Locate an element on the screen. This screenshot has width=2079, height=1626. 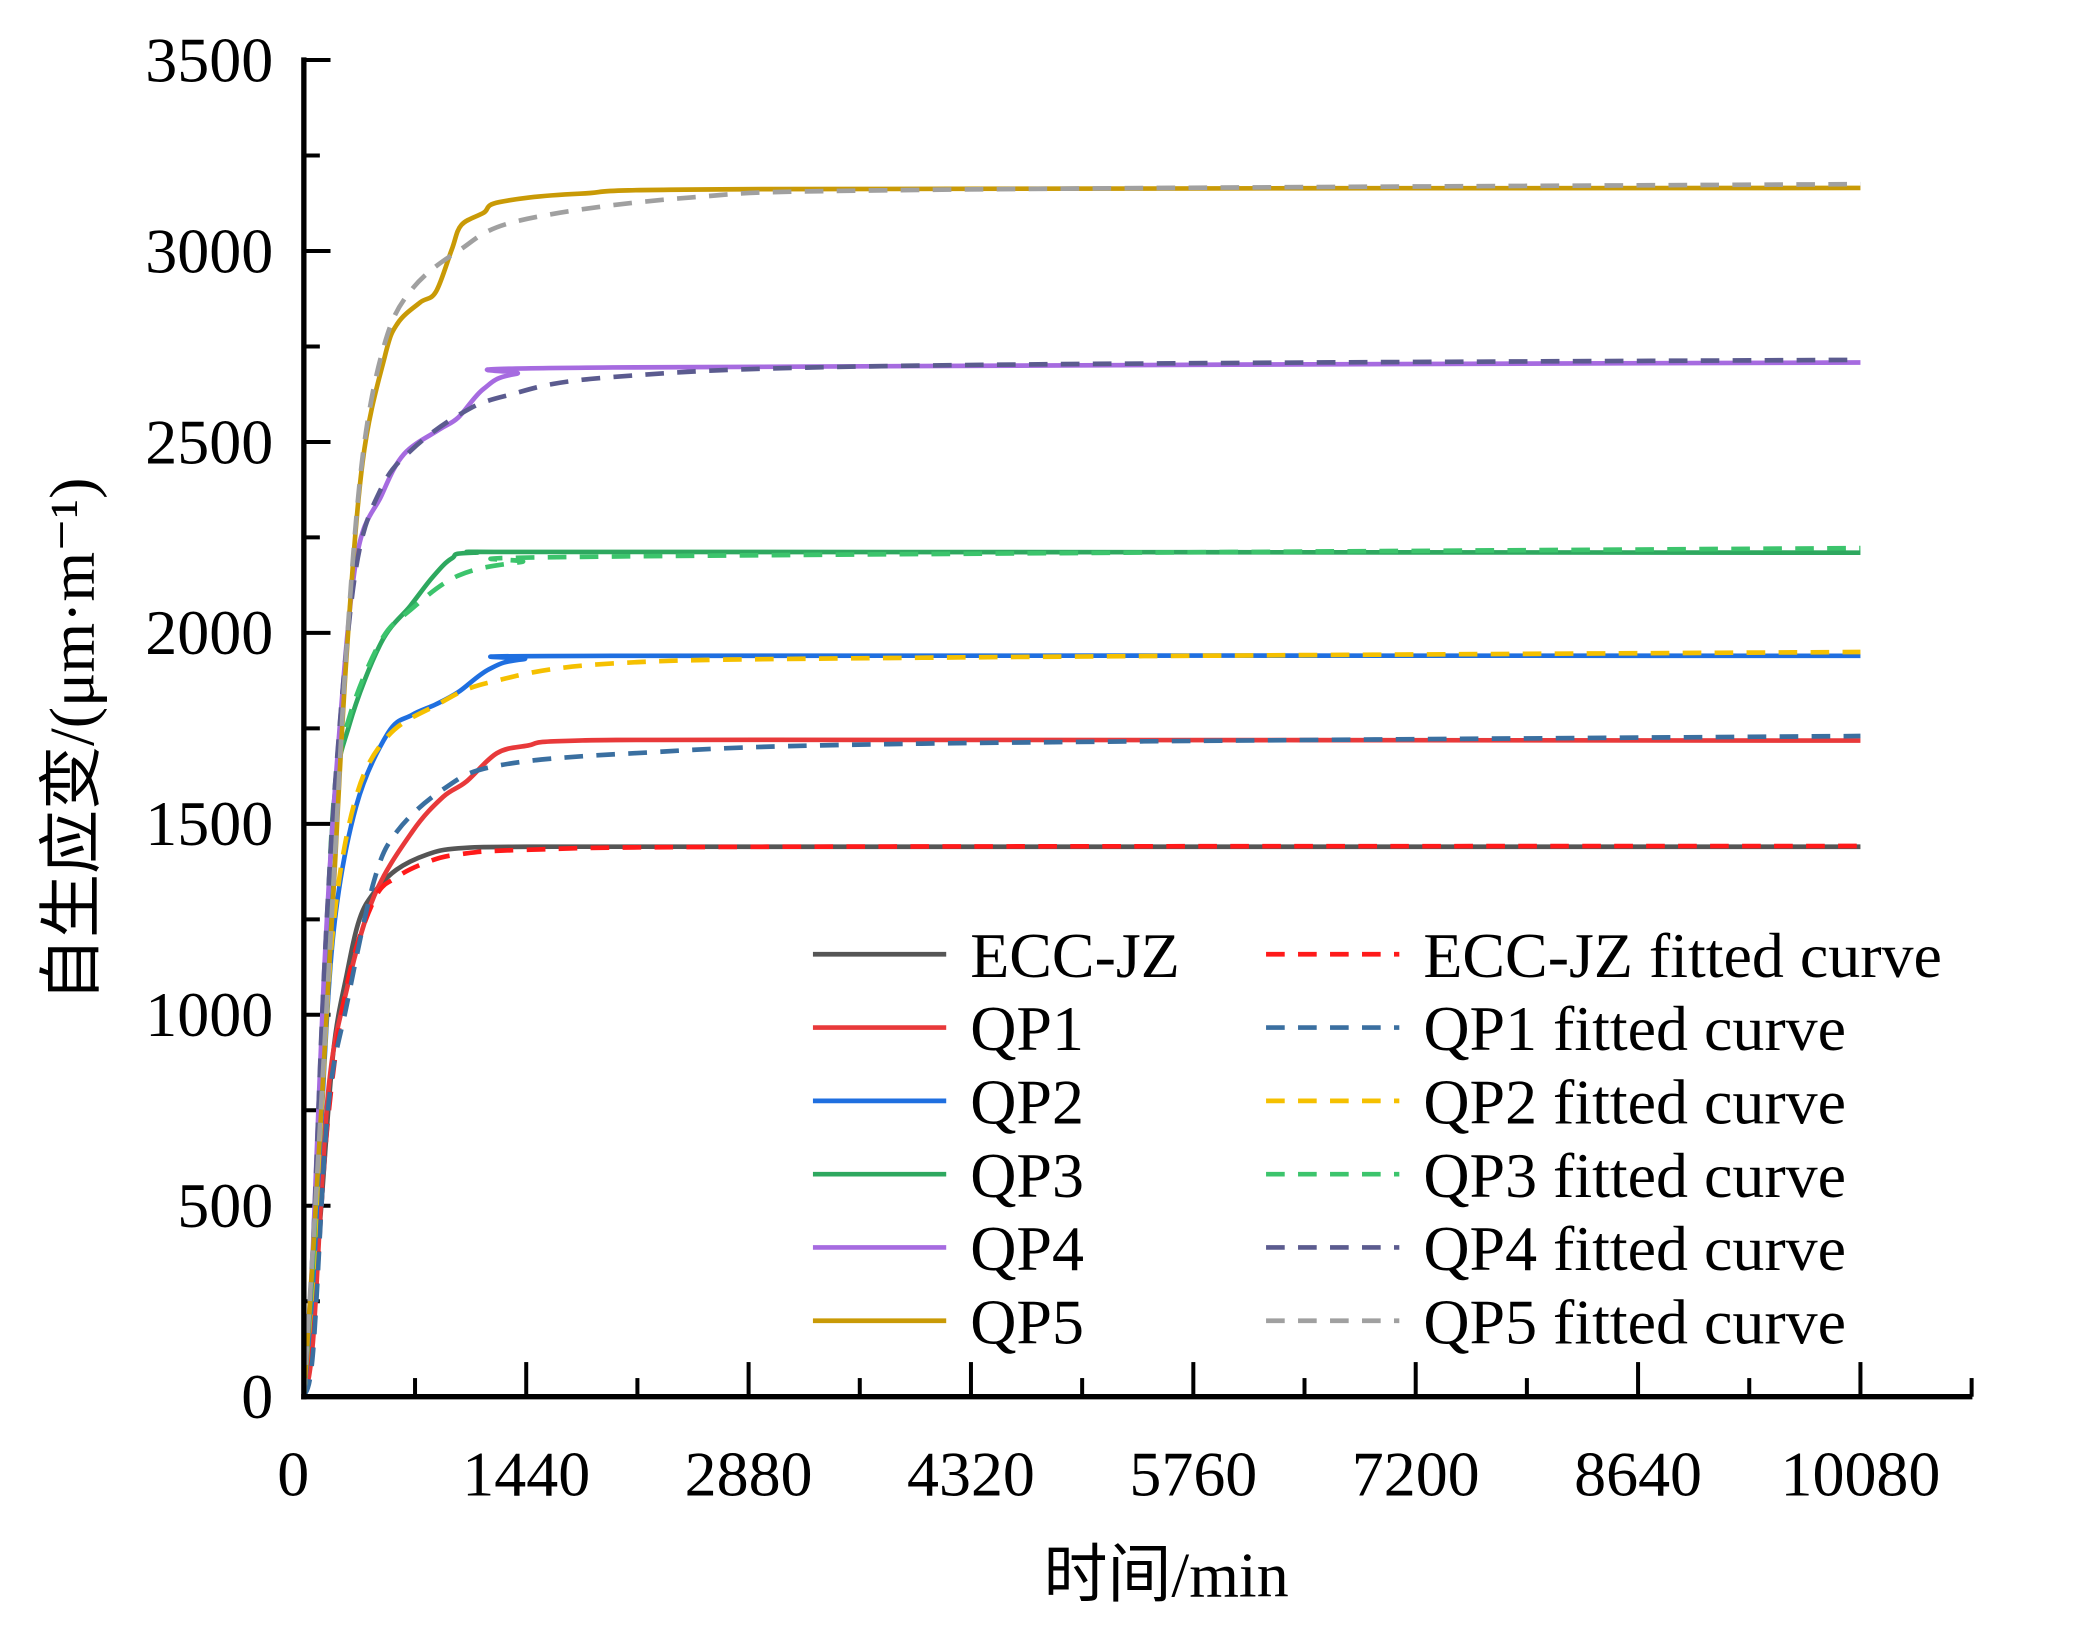
legend-label: QP2 is located at coordinates (1027, 1102).